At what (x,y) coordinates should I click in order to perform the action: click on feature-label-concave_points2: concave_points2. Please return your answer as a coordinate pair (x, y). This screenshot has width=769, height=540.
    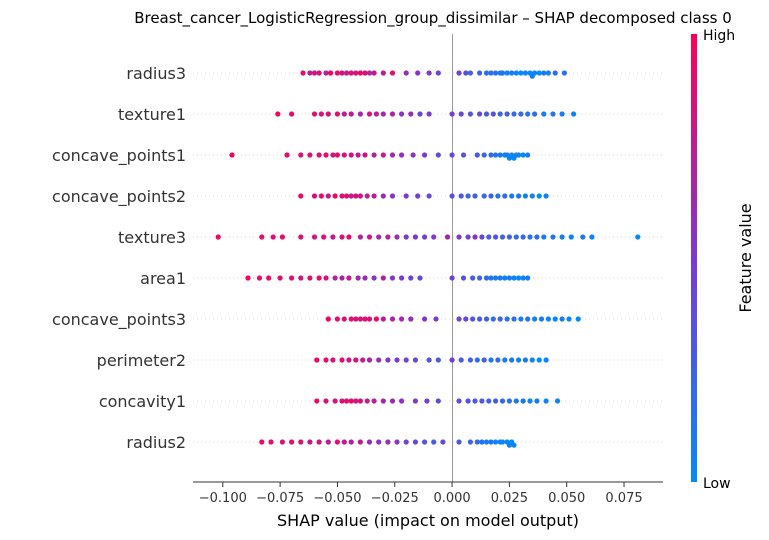
    Looking at the image, I should click on (119, 197).